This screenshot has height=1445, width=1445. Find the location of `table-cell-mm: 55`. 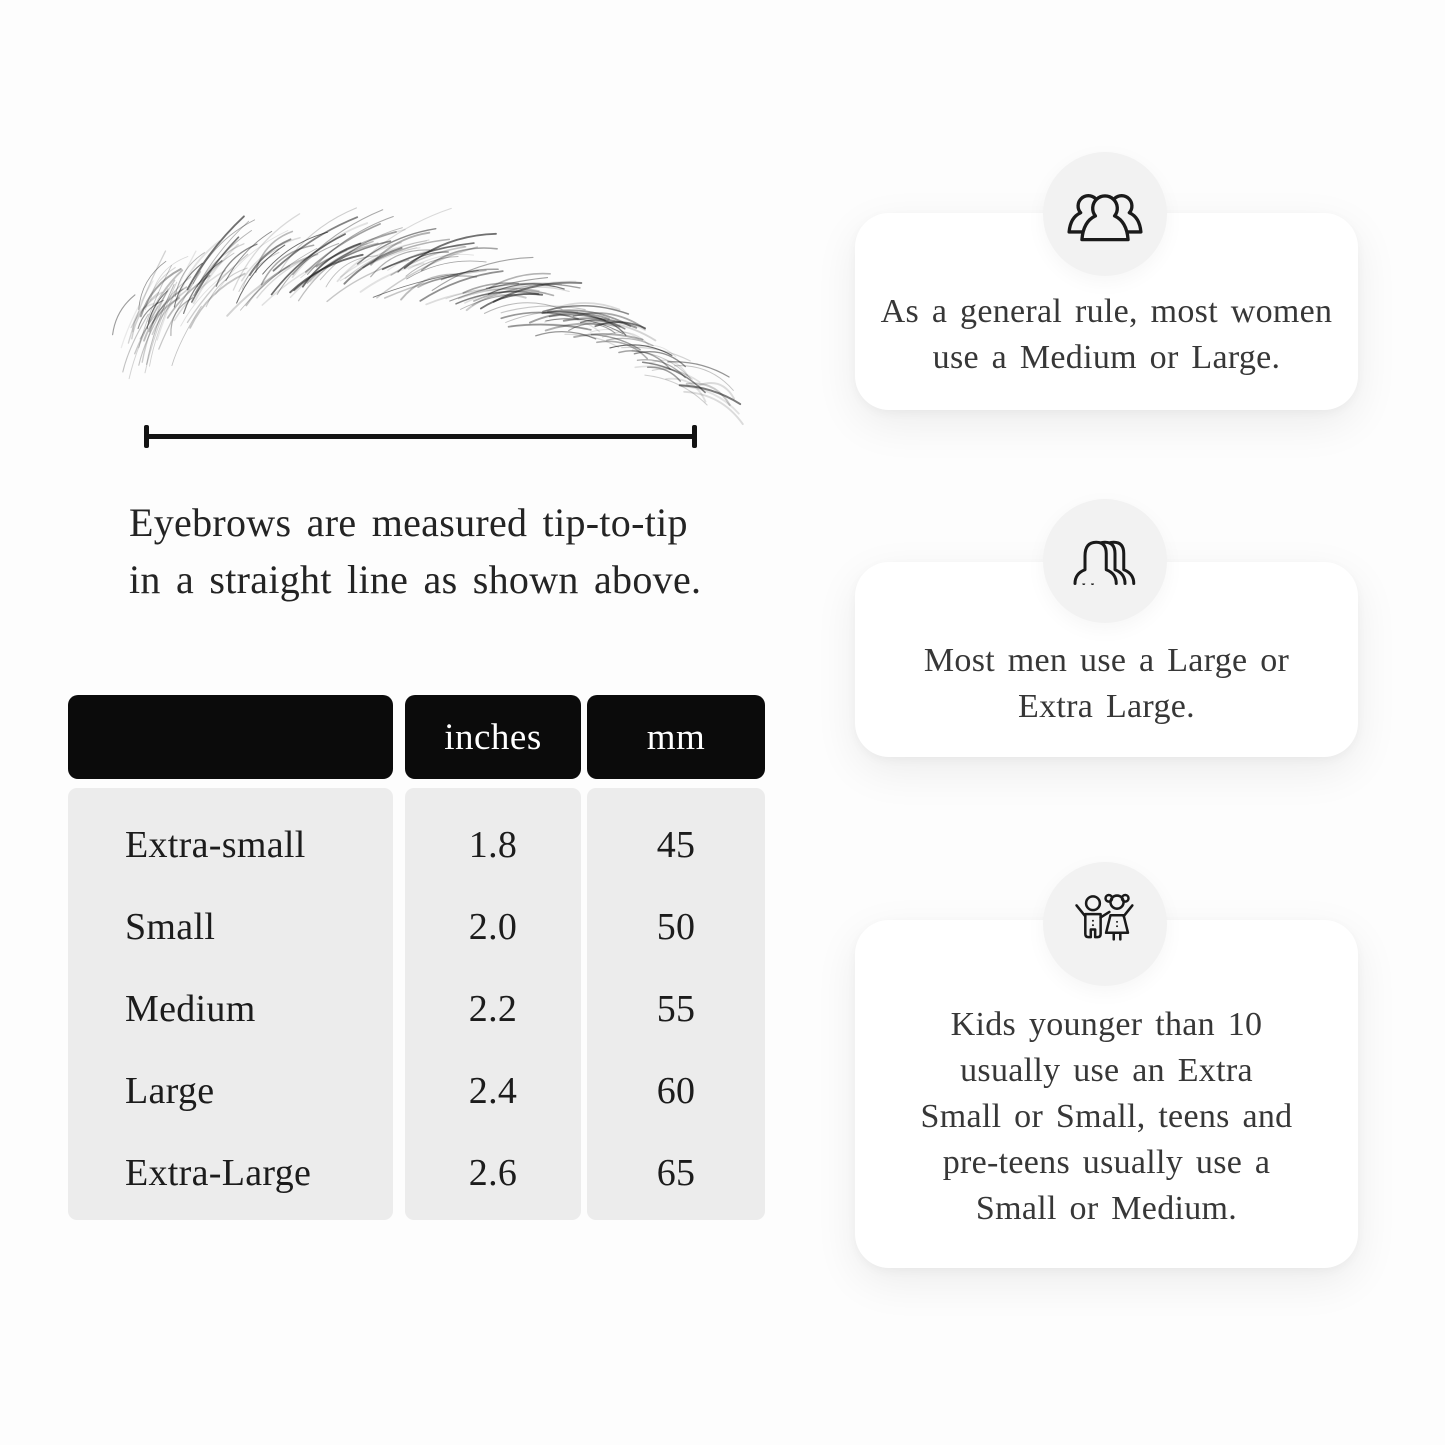

table-cell-mm: 55 is located at coordinates (676, 1009).